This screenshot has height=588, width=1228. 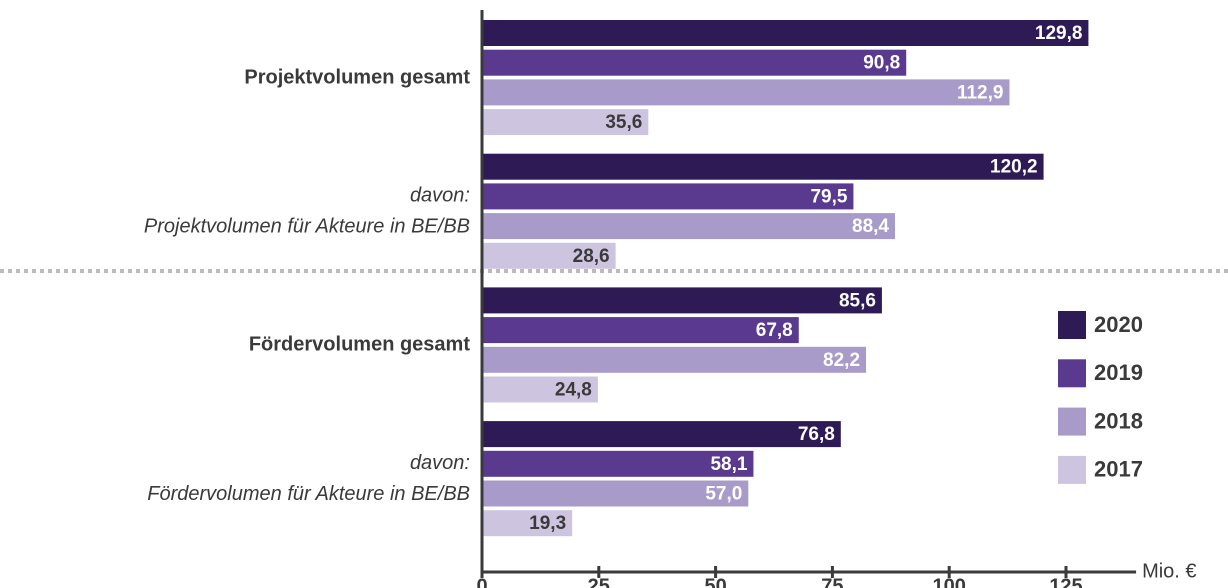 What do you see at coordinates (1118, 372) in the screenshot?
I see `legend-label: 2019` at bounding box center [1118, 372].